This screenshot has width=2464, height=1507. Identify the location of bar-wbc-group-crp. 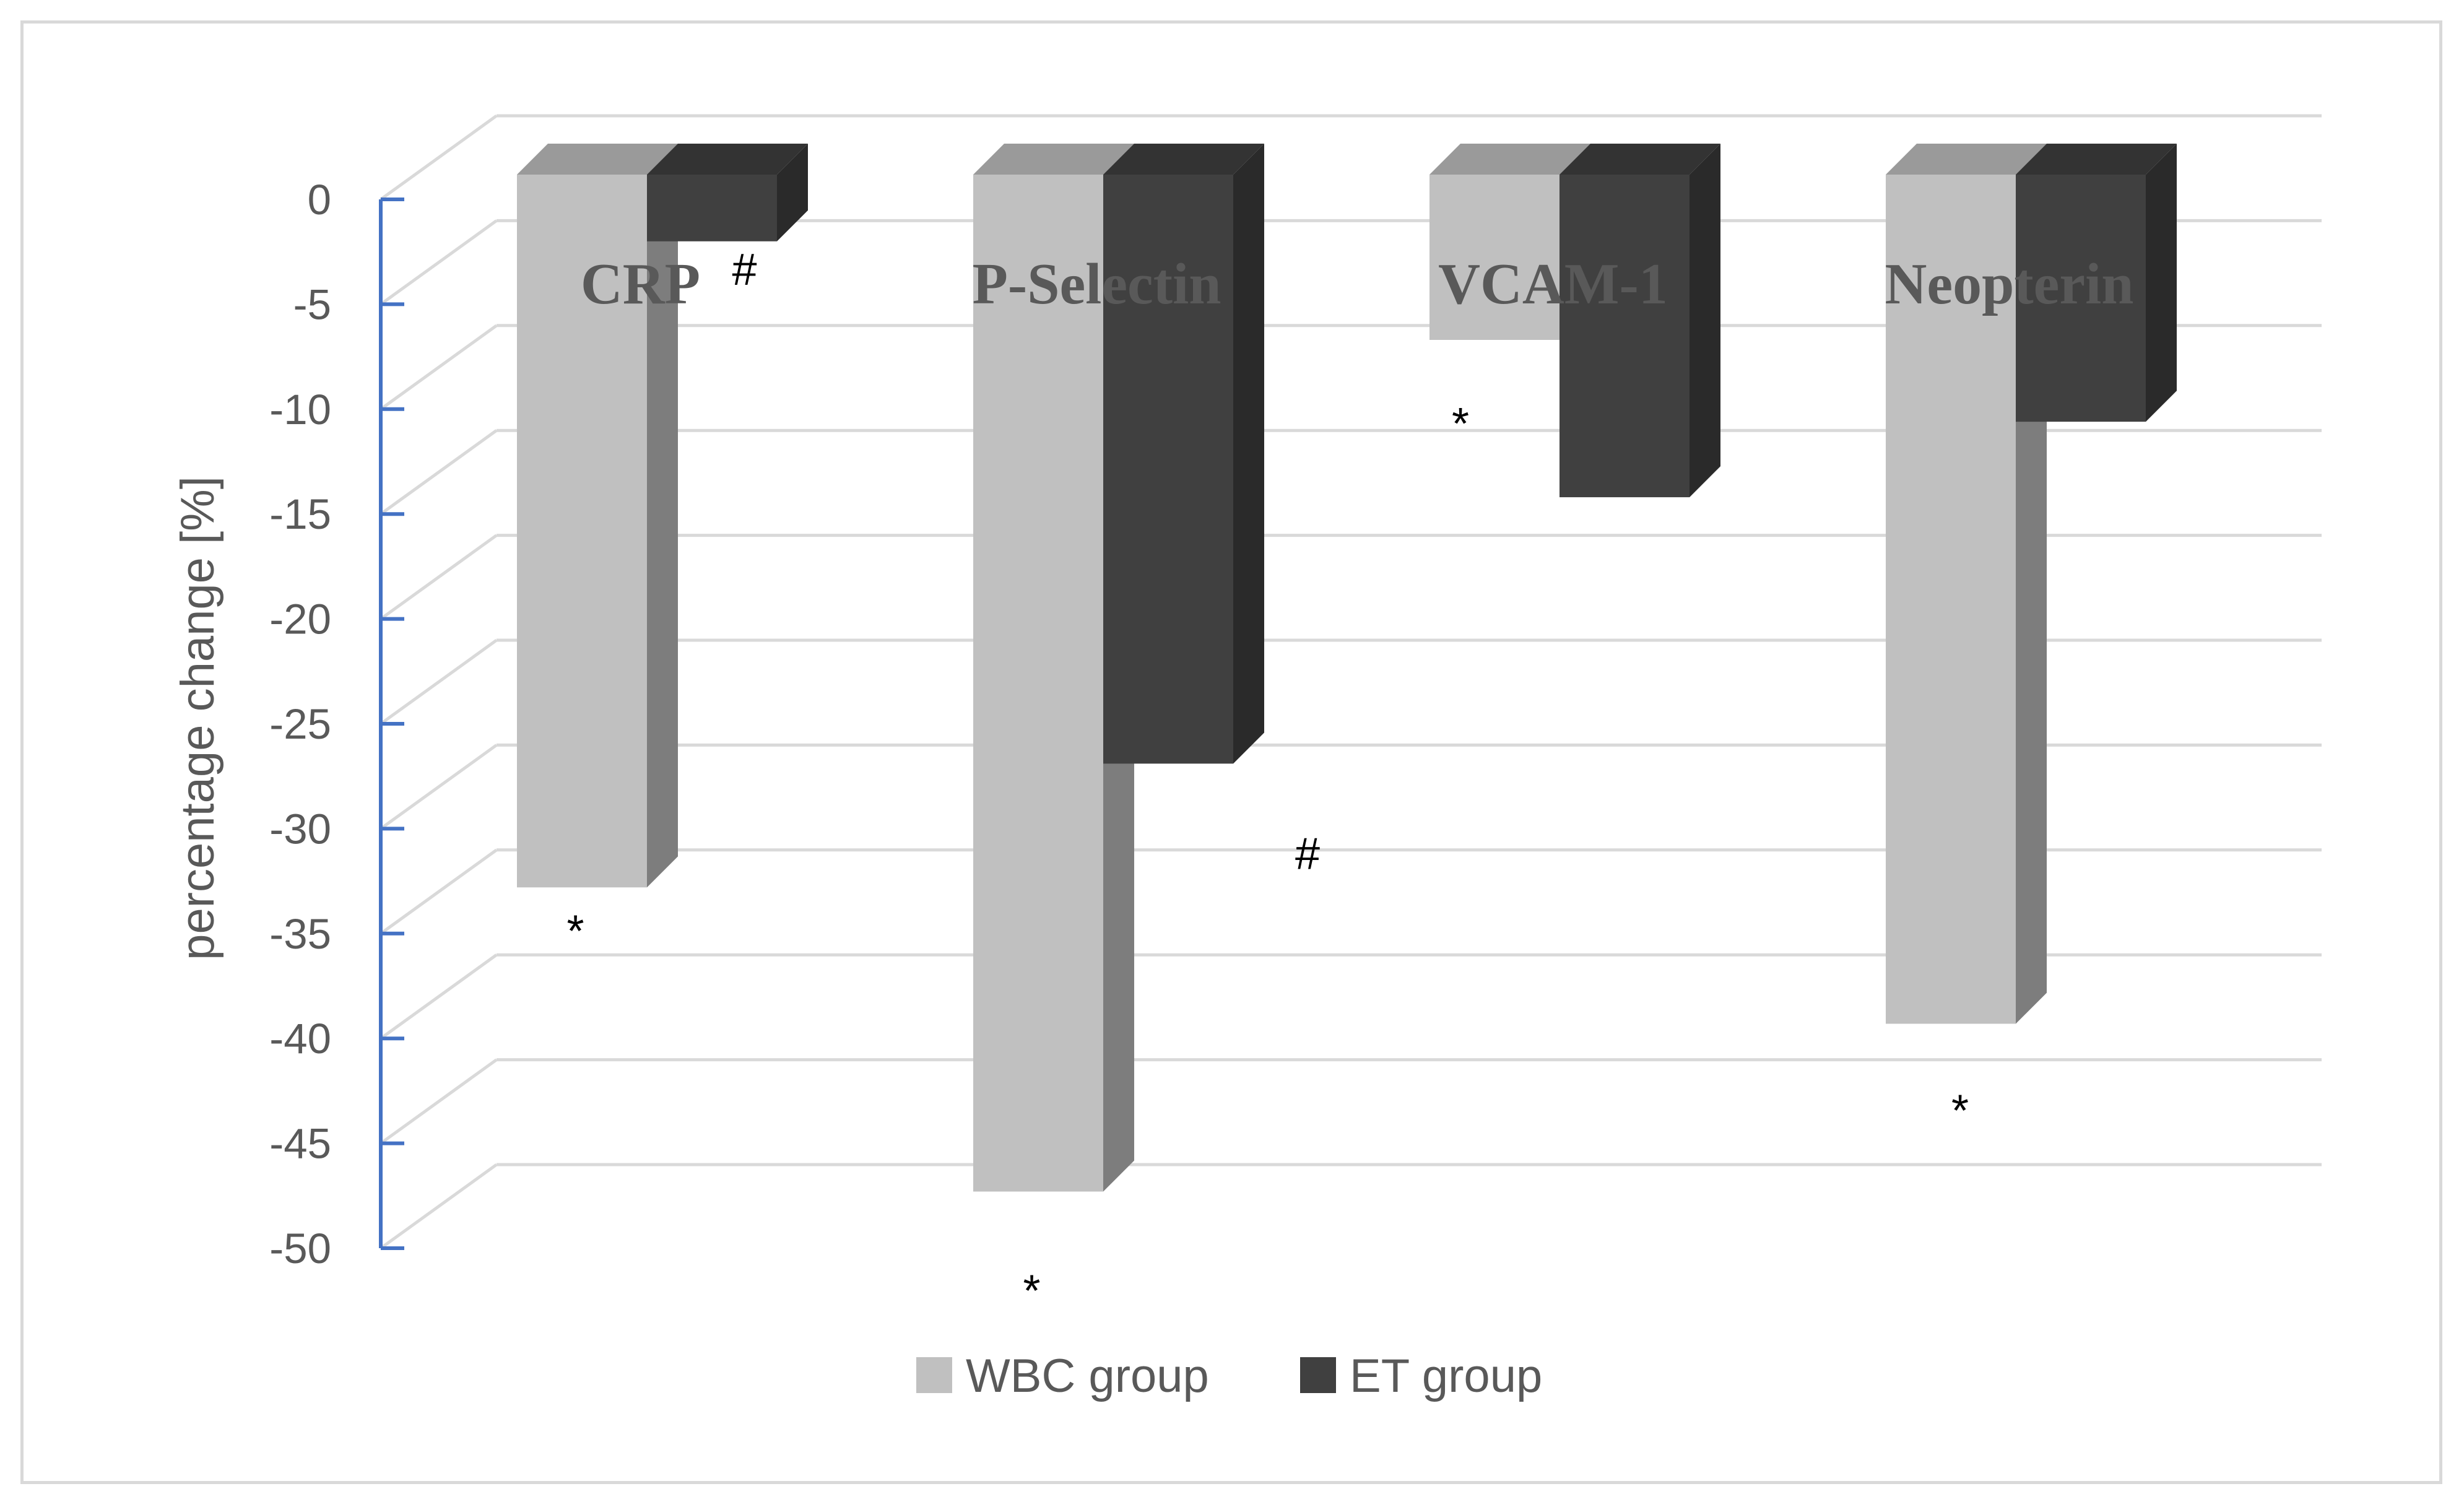
(597, 516).